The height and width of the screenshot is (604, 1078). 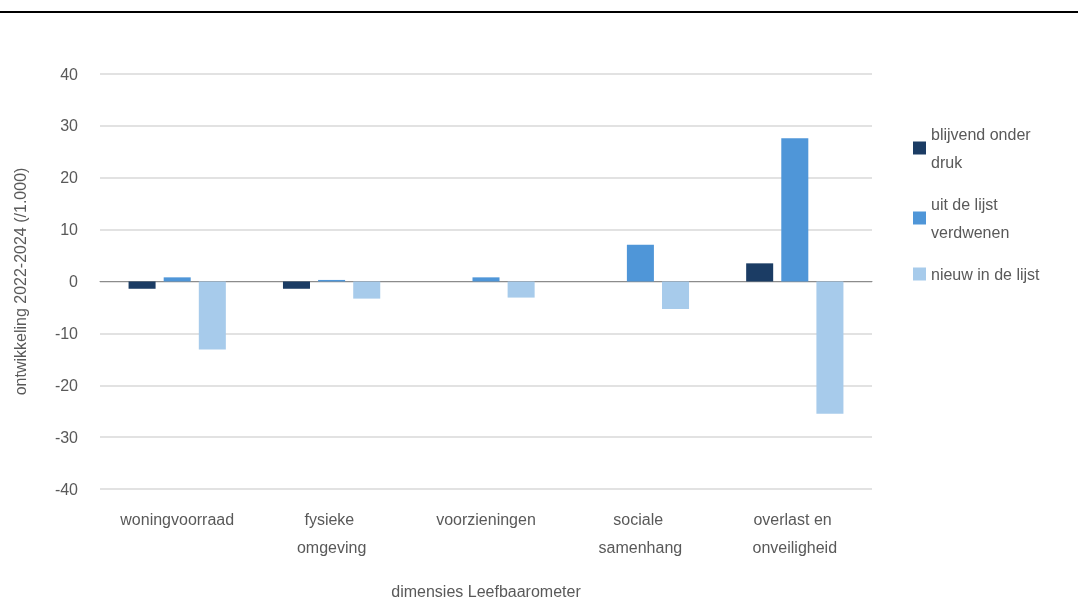 I want to click on y-tick-label: -20, so click(x=66, y=385).